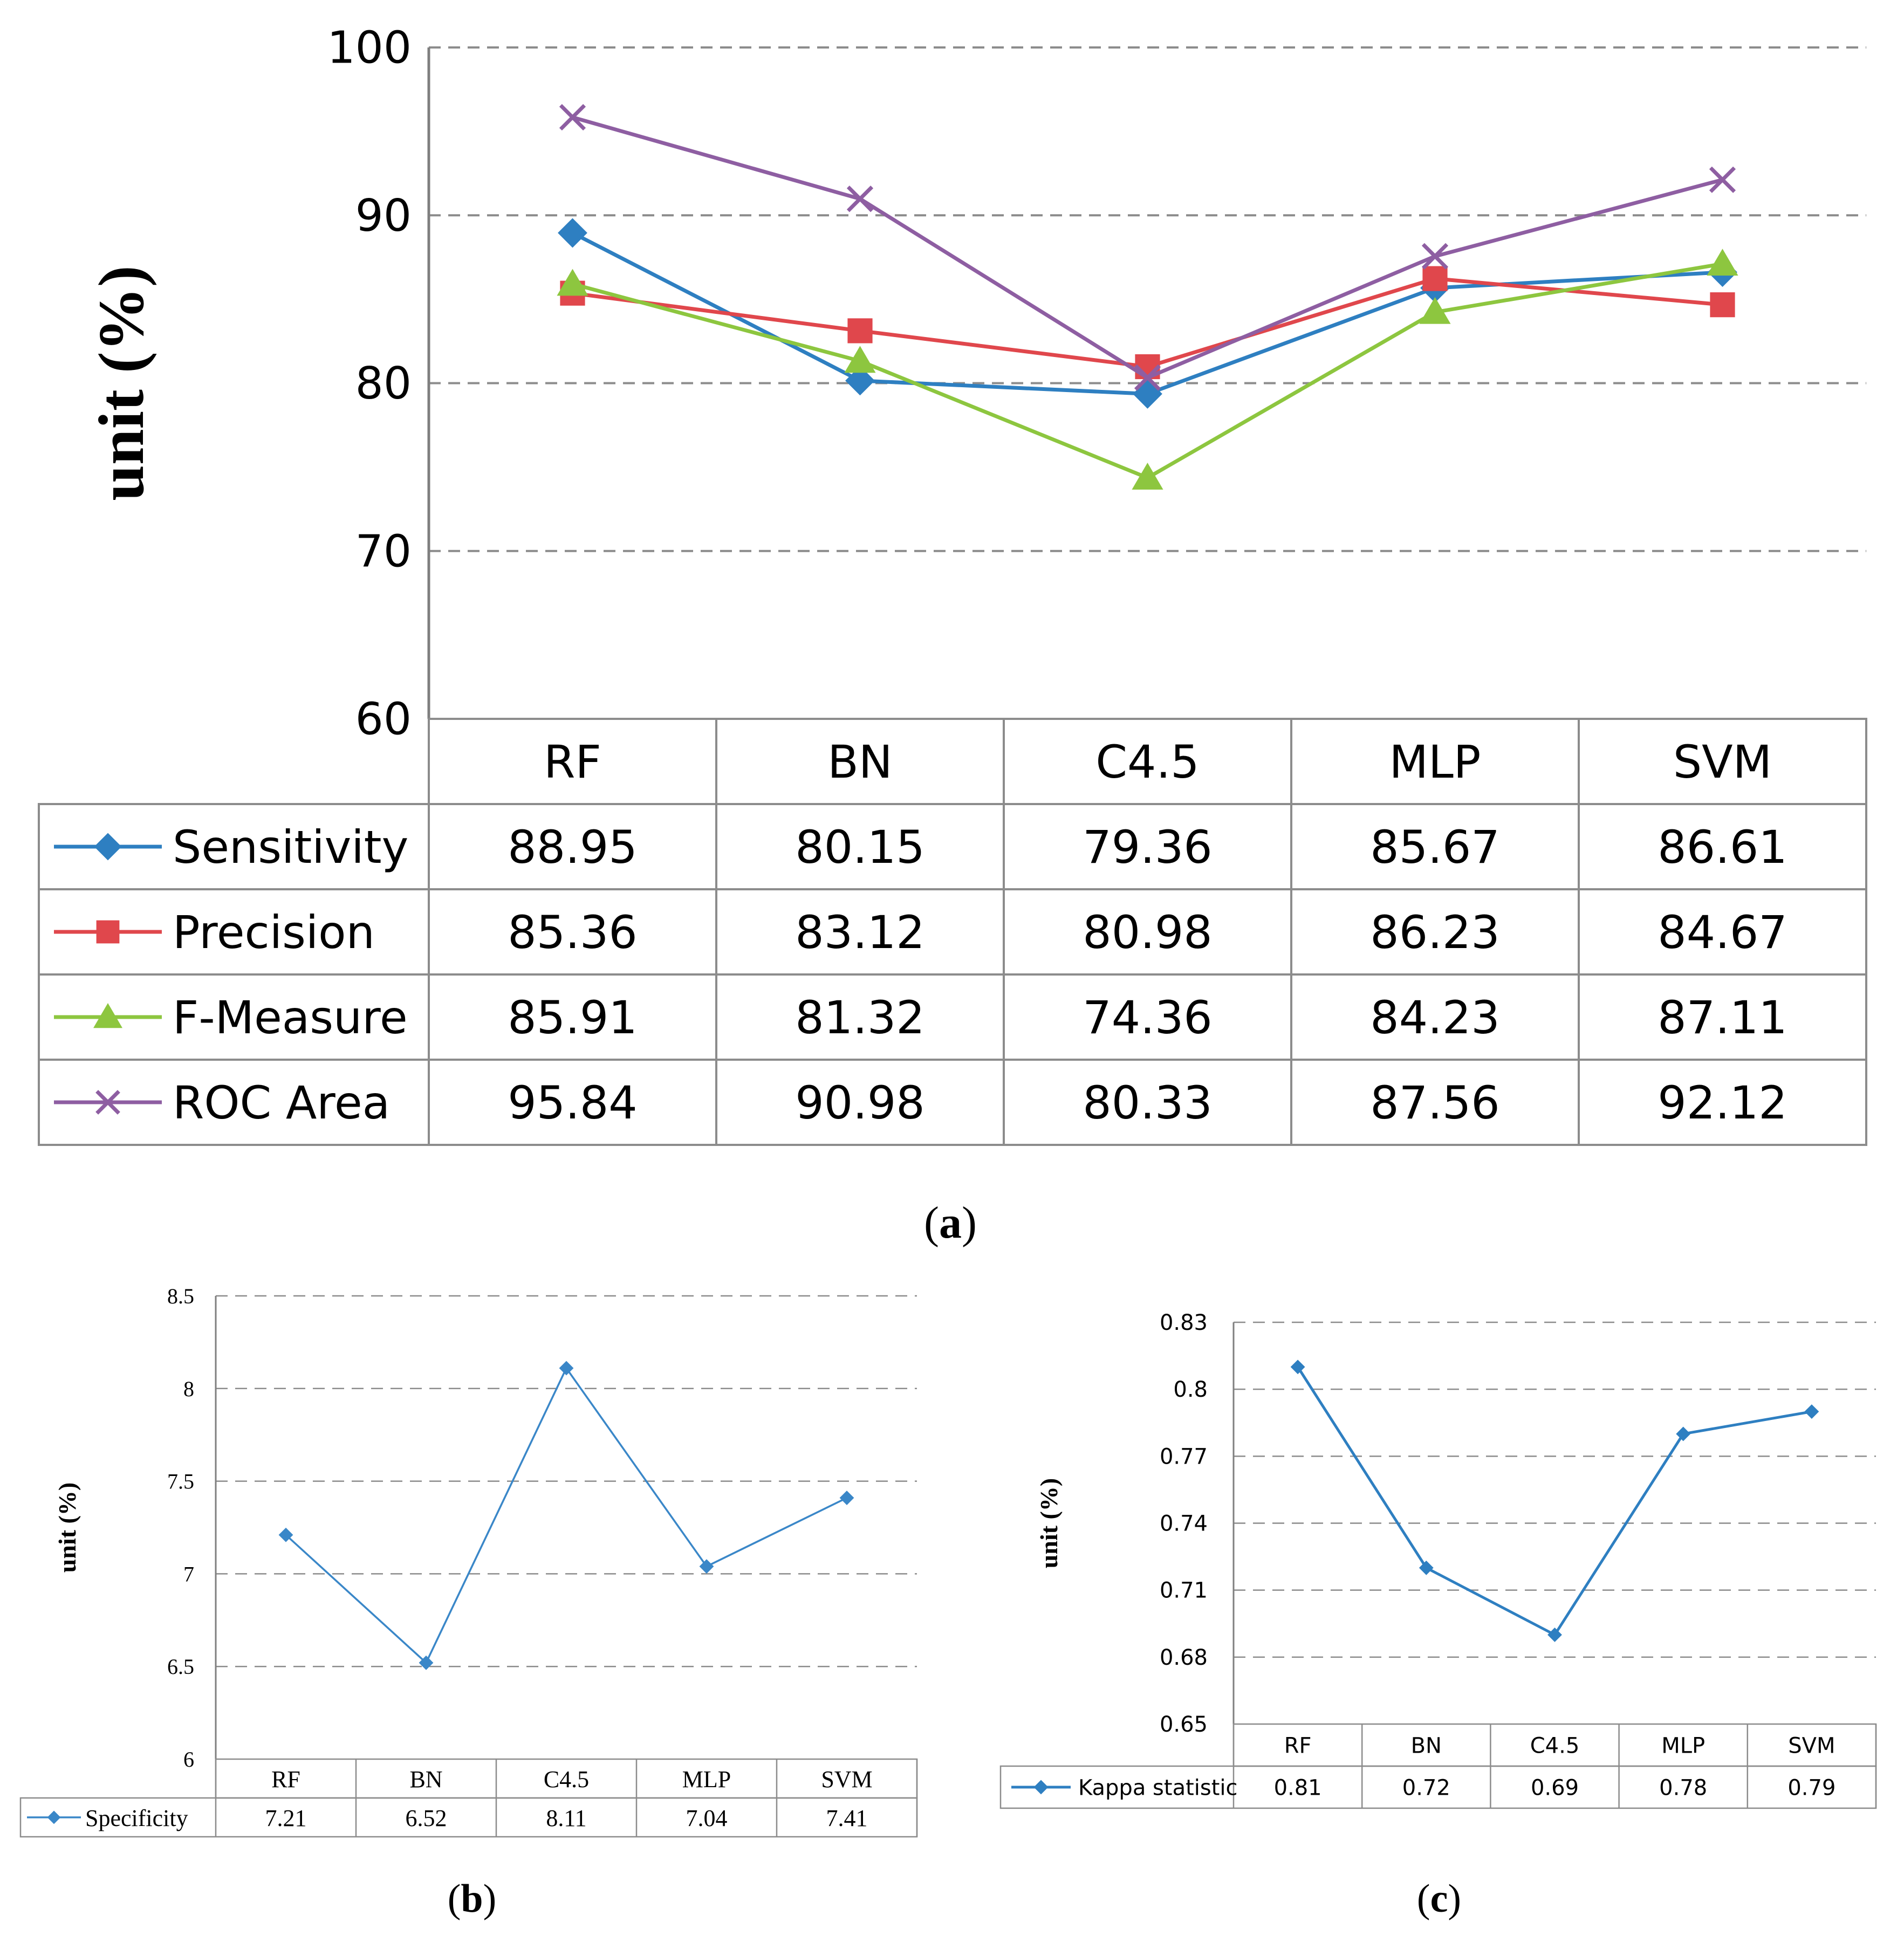  Describe the element at coordinates (1434, 848) in the screenshot. I see `table-value-cell: 85.67` at that location.